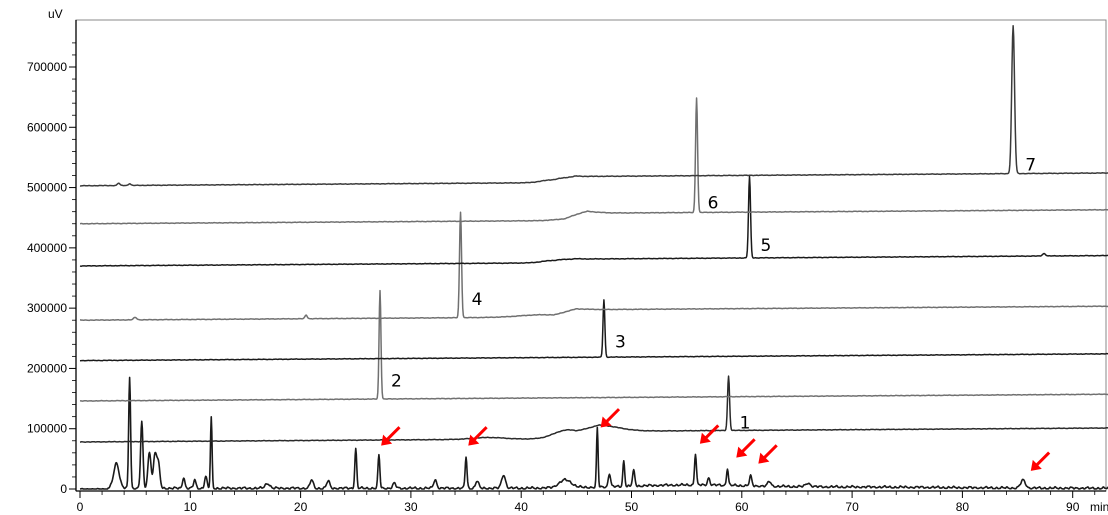 The image size is (1108, 515). What do you see at coordinates (396, 382) in the screenshot?
I see `peak-number-label: 2` at bounding box center [396, 382].